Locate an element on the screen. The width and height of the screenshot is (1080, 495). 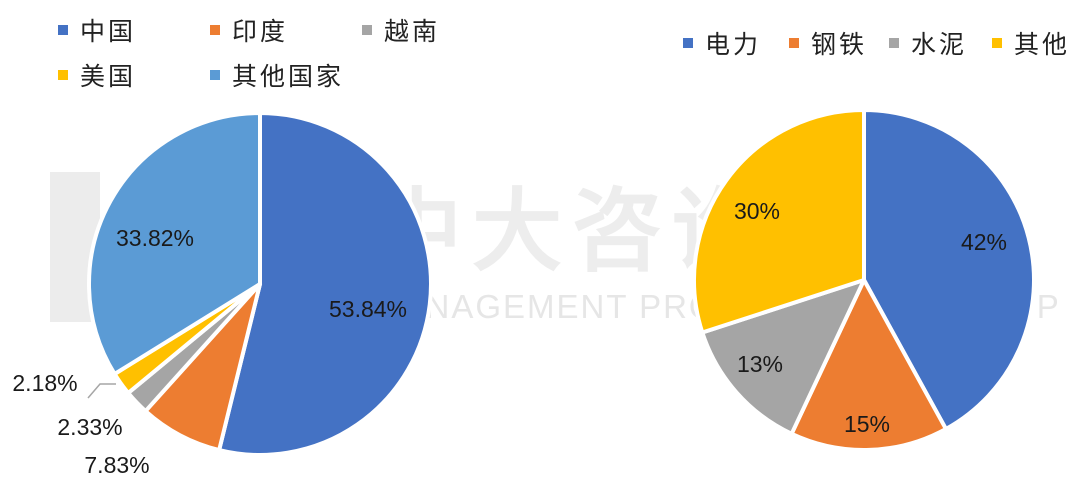
legend-item-china: 中国 is located at coordinates (97, 30).